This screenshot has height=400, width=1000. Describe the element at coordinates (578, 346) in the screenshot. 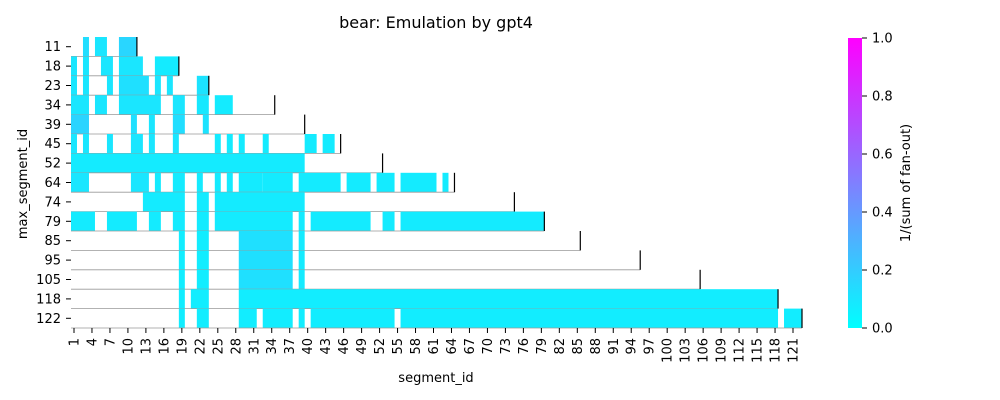

I see `x-tick-label: 85` at that location.